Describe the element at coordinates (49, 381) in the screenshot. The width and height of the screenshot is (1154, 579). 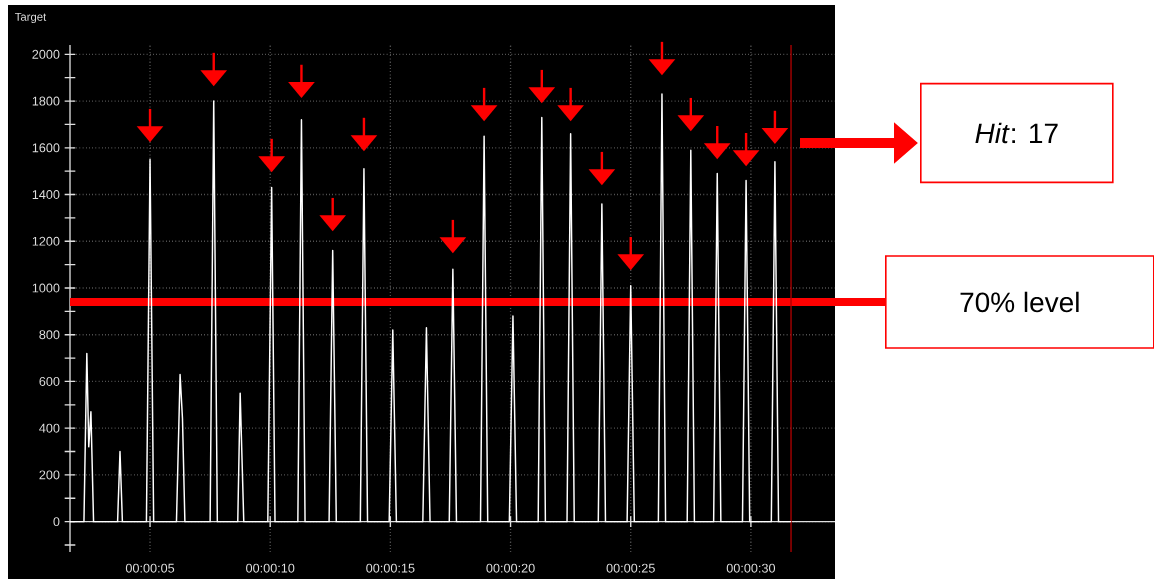
I see `y-tick-label: 600` at that location.